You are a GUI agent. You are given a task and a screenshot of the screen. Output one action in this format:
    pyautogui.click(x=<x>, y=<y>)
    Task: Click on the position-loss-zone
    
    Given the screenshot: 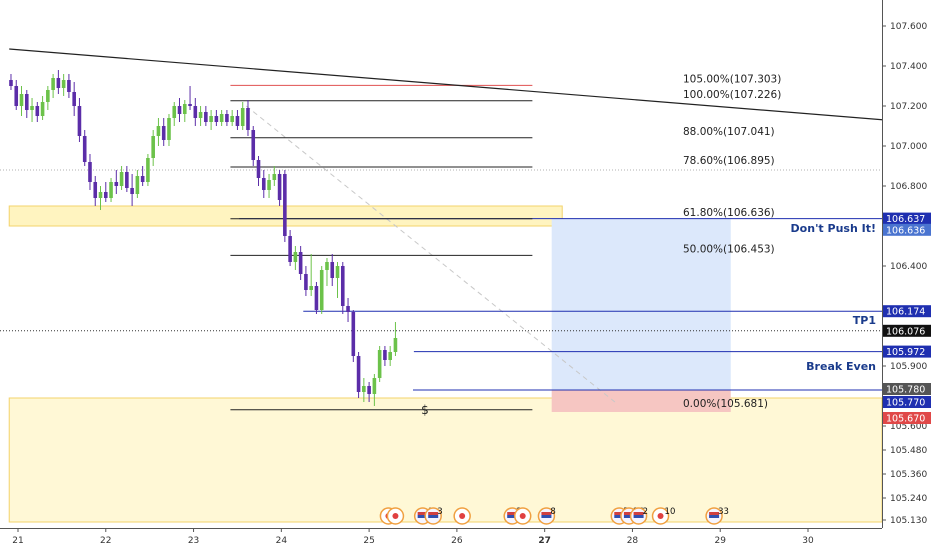 What is the action you would take?
    pyautogui.click(x=641, y=401)
    